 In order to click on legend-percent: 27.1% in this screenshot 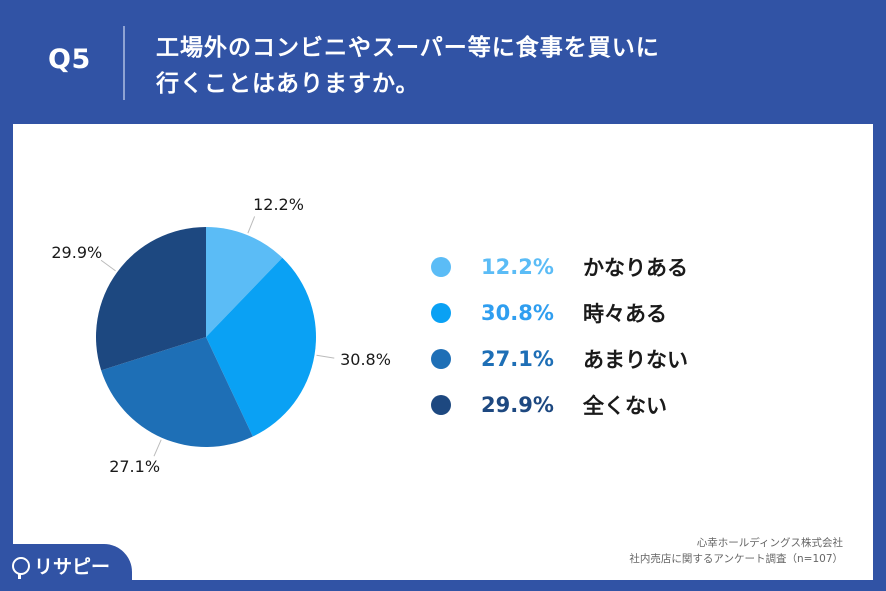, I will do `click(517, 359)`.